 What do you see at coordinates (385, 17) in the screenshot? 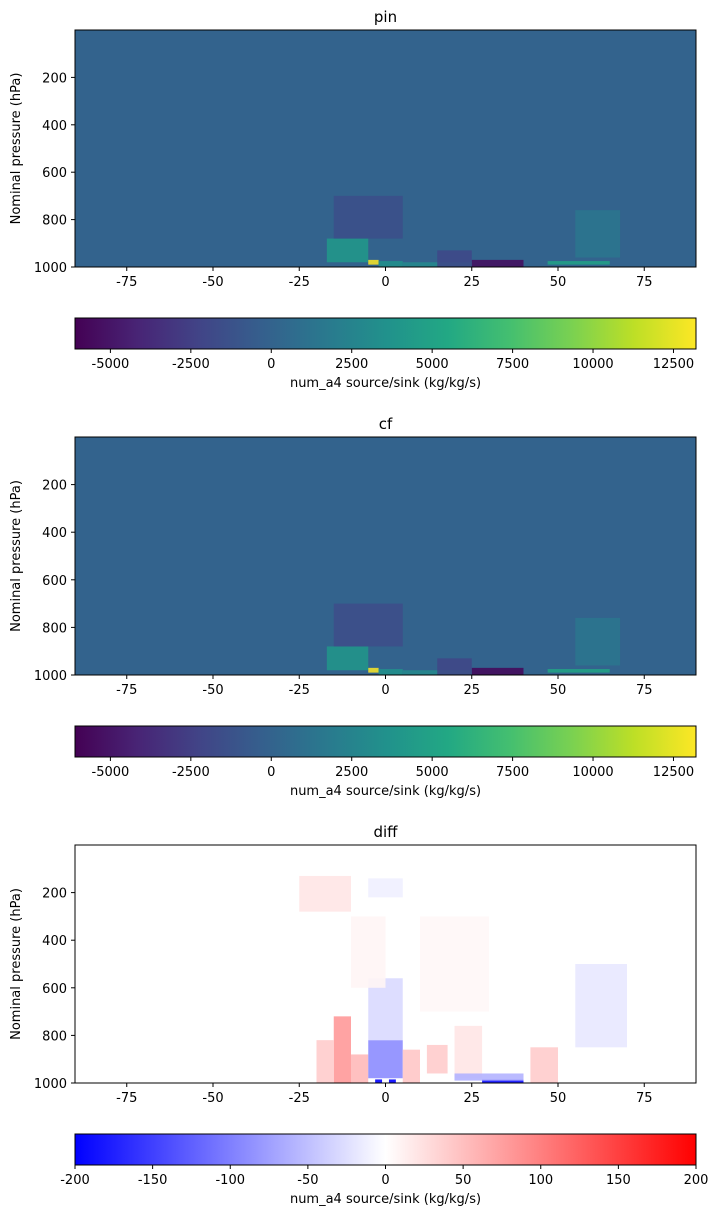
I see `chart-title: pin` at bounding box center [385, 17].